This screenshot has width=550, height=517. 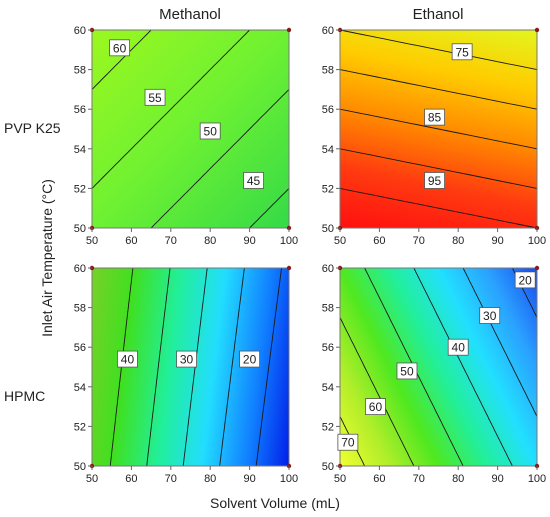 What do you see at coordinates (275, 503) in the screenshot?
I see `x-axis-title: Solvent Volume (mL)` at bounding box center [275, 503].